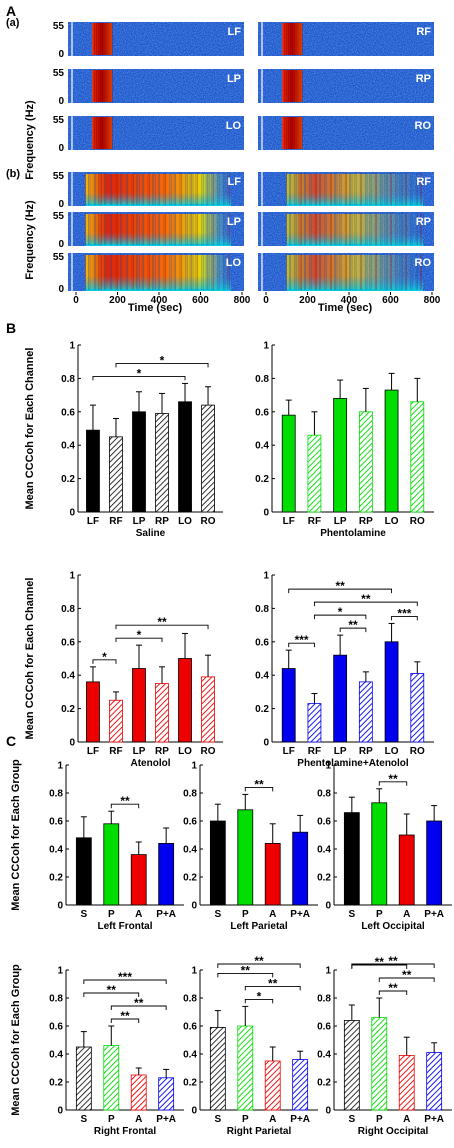 This screenshot has width=454, height=1148. Describe the element at coordinates (242, 300) in the screenshot. I see `spectrogram-xtick-label: 800` at that location.